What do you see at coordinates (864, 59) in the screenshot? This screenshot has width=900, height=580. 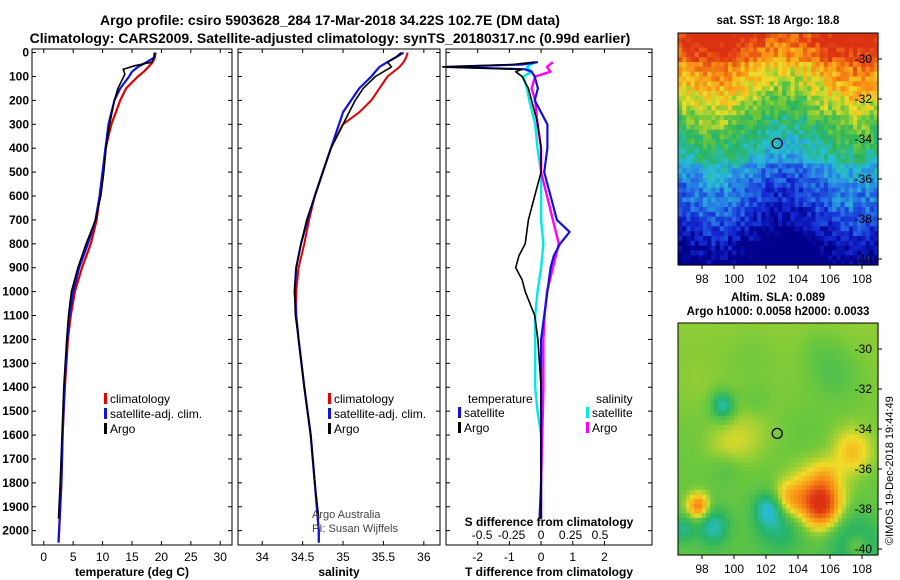 I see `map-y-tick-label: -30` at bounding box center [864, 59].